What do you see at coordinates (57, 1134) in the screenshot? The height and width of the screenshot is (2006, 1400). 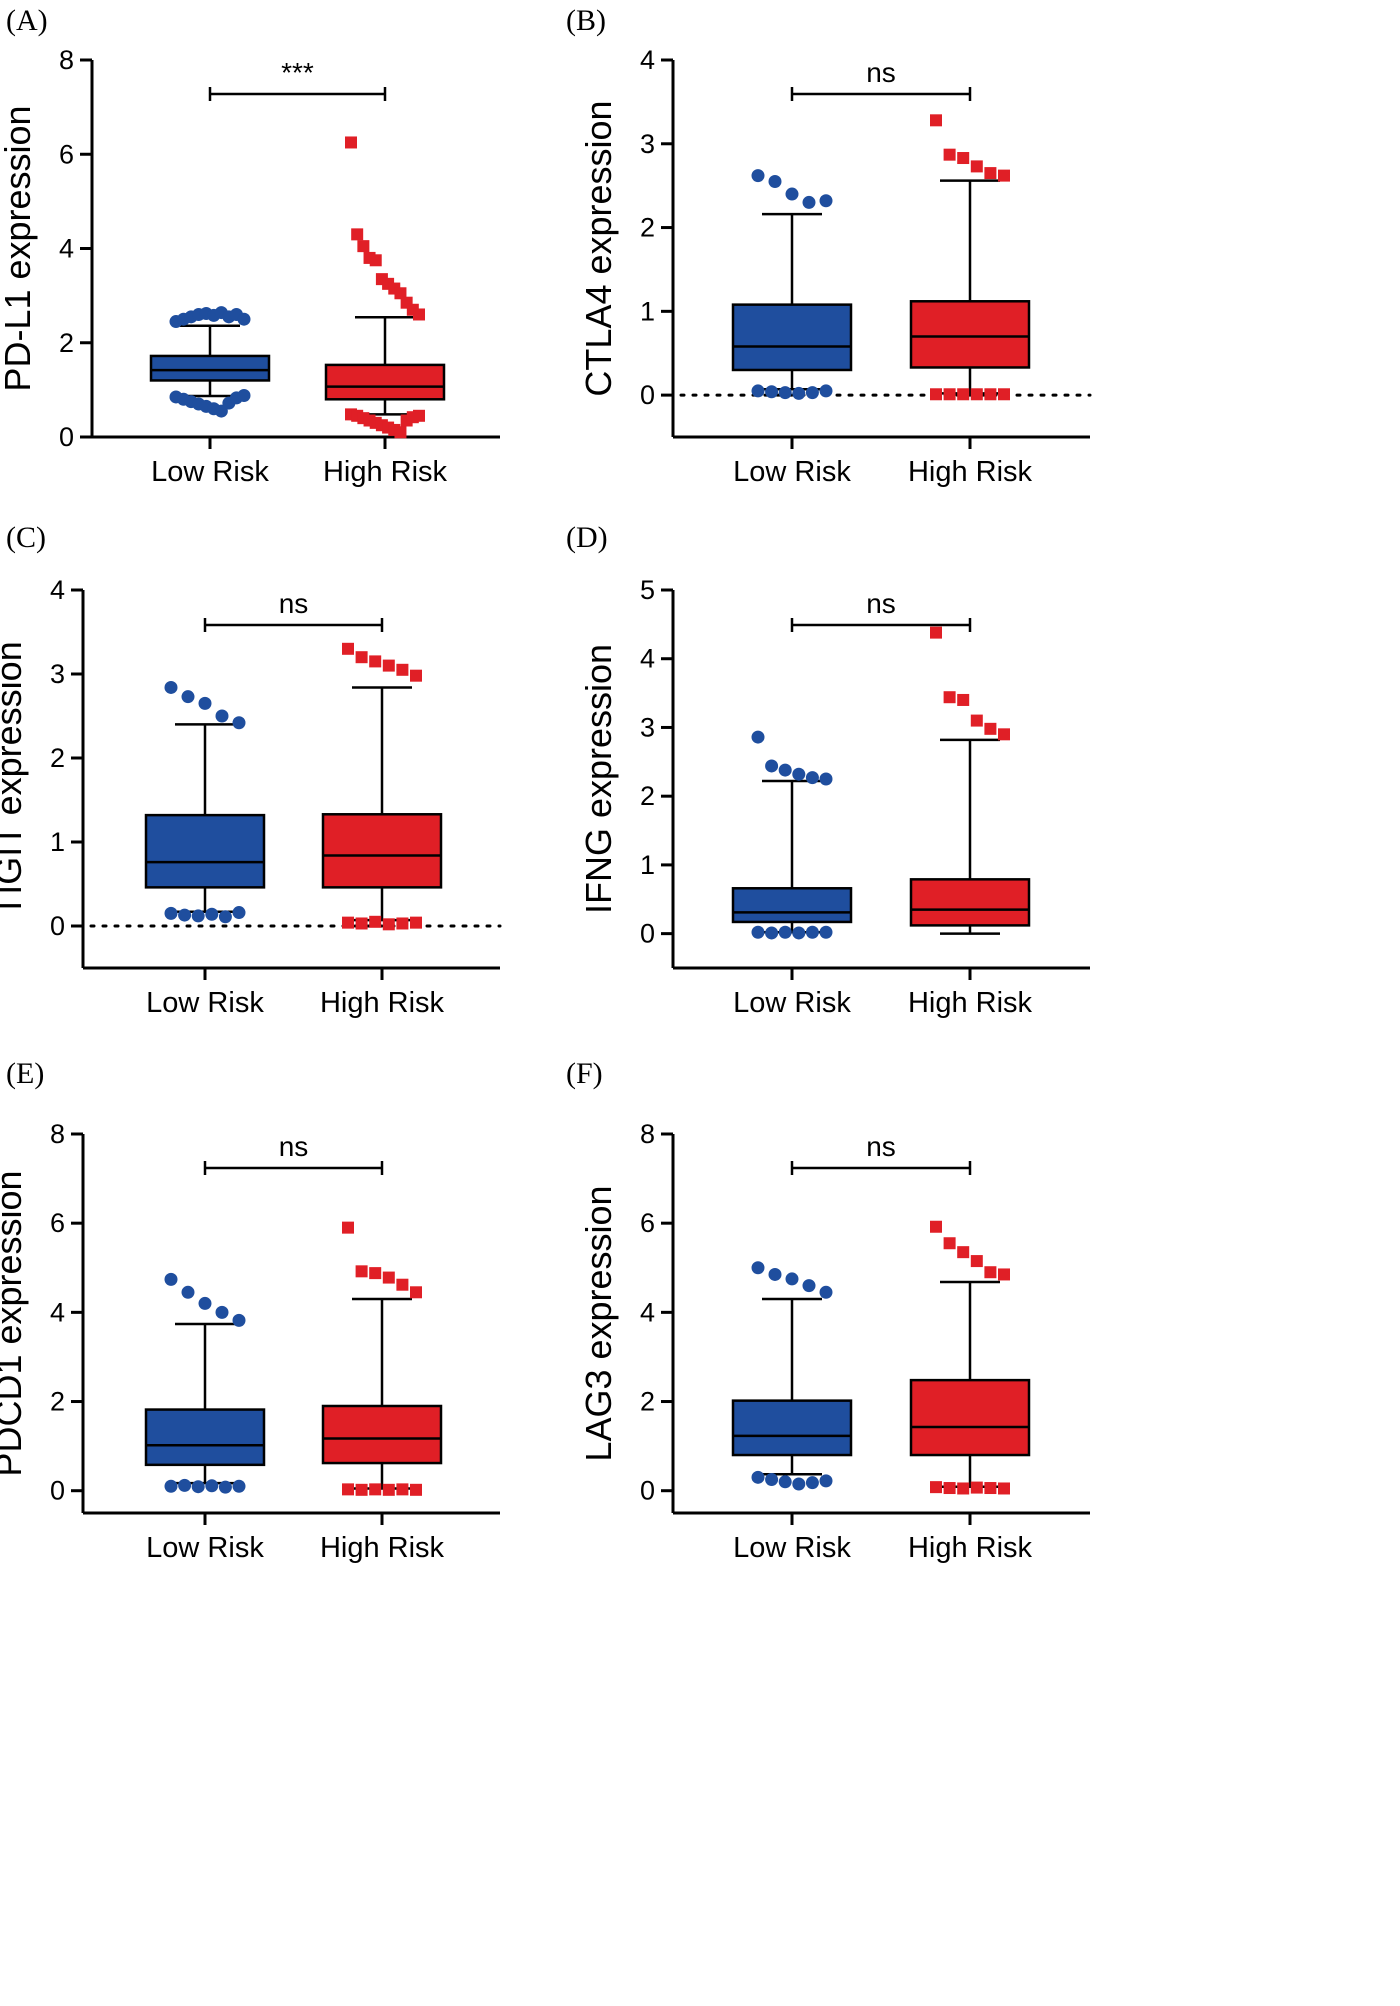 I see `y-tick-label: 8` at bounding box center [57, 1134].